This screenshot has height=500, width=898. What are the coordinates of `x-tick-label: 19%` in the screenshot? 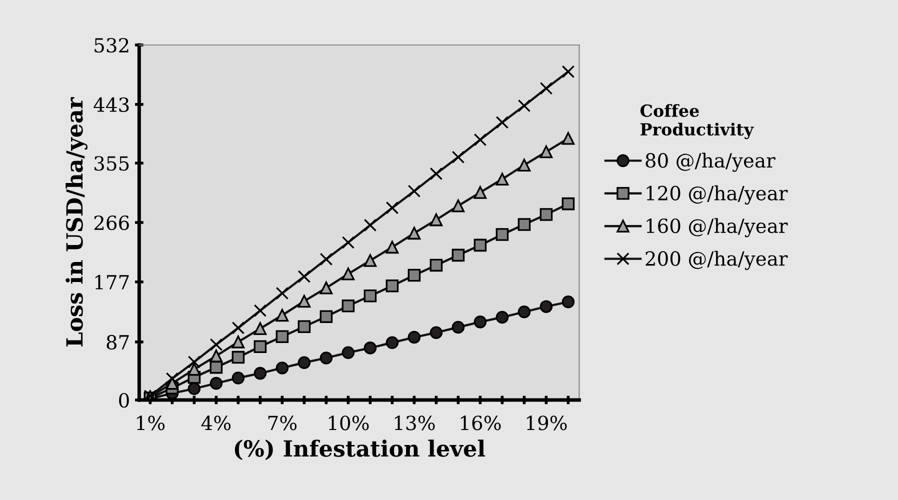 It's located at (546, 423).